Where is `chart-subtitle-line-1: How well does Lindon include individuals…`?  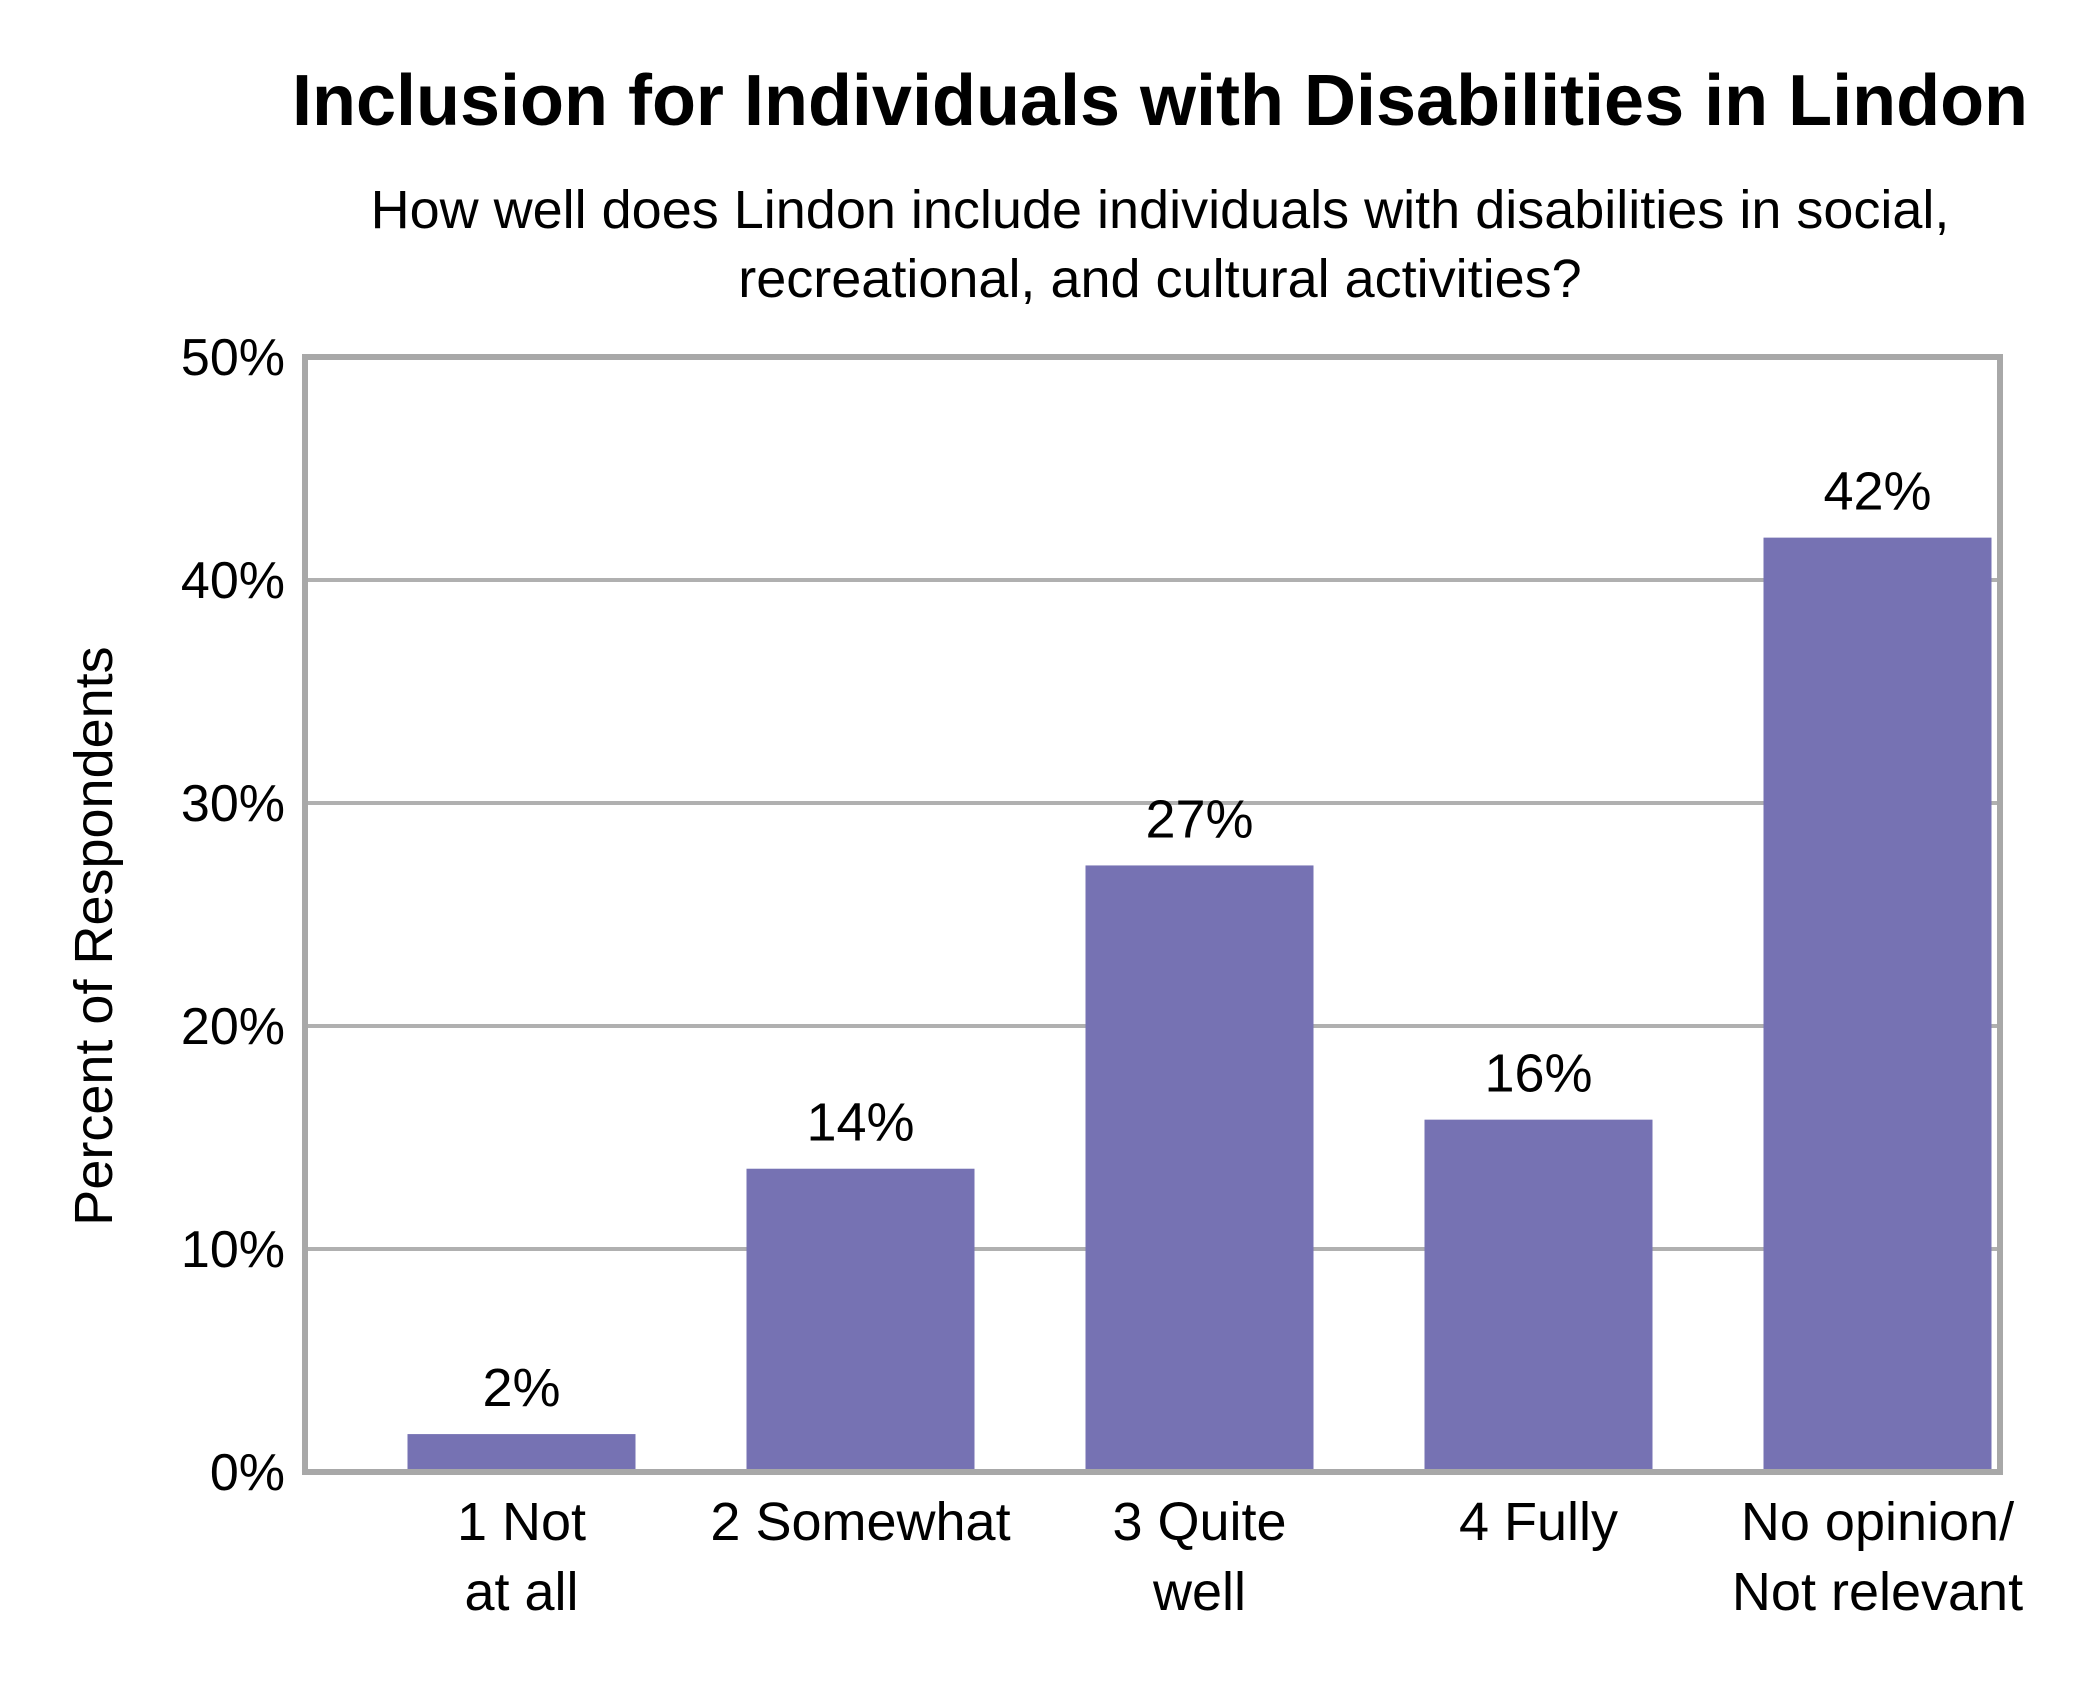
chart-subtitle-line-1: How well does Lindon include individuals… is located at coordinates (1160, 210).